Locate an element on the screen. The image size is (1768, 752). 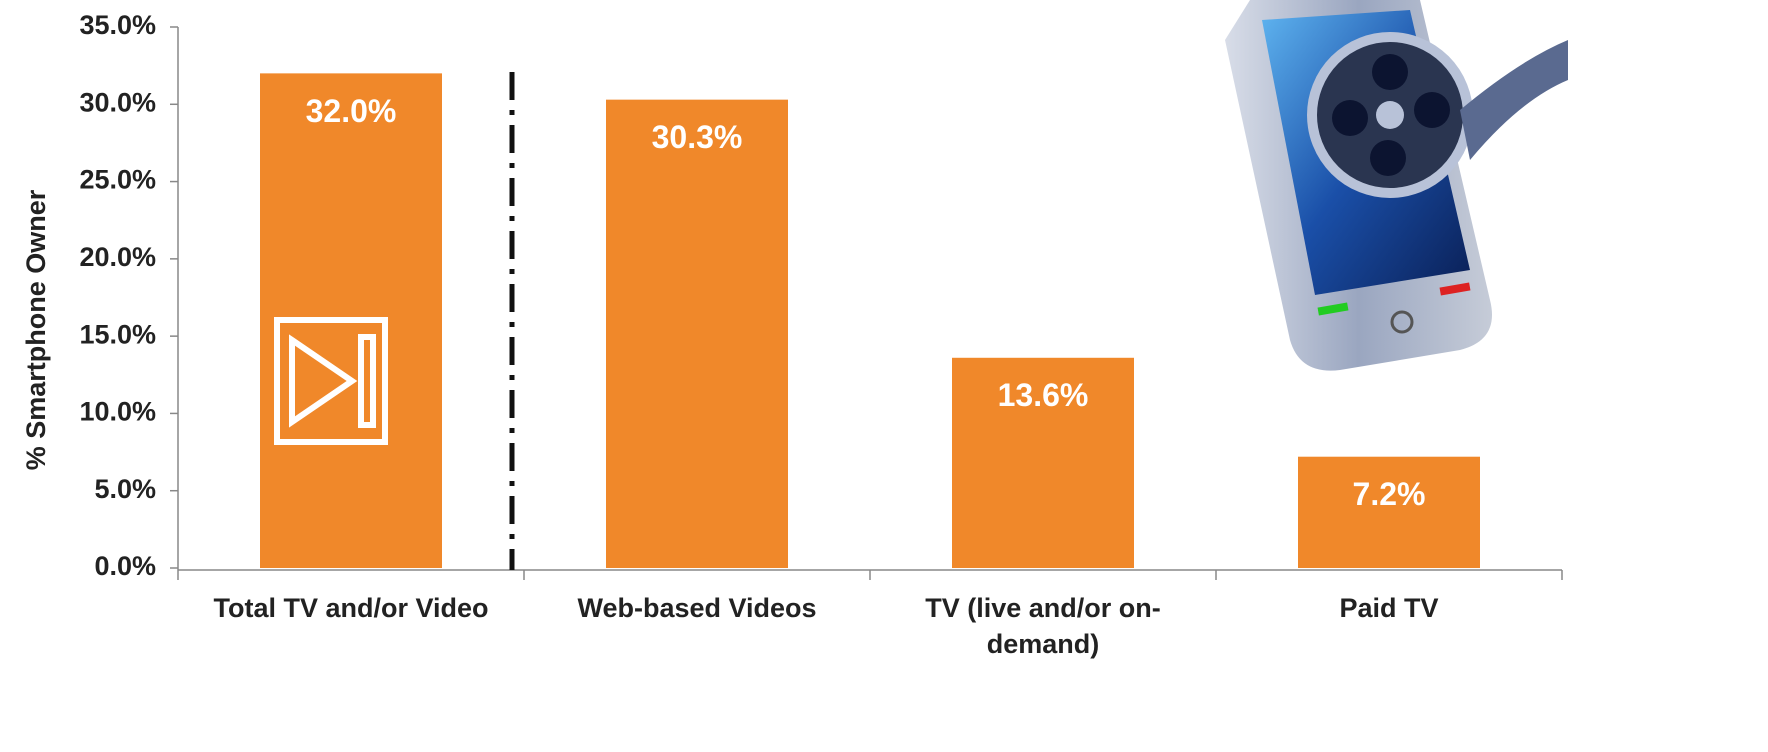
y-axis-label: % Smartphone Owner is located at coordinates (36, 329).